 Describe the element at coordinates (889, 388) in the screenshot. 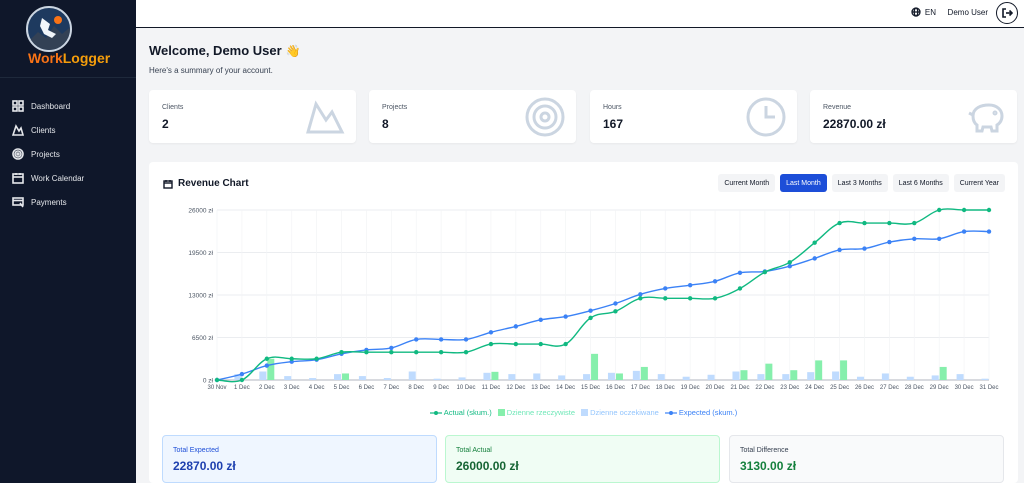

I see `x-tick-label: 27 Dec` at that location.